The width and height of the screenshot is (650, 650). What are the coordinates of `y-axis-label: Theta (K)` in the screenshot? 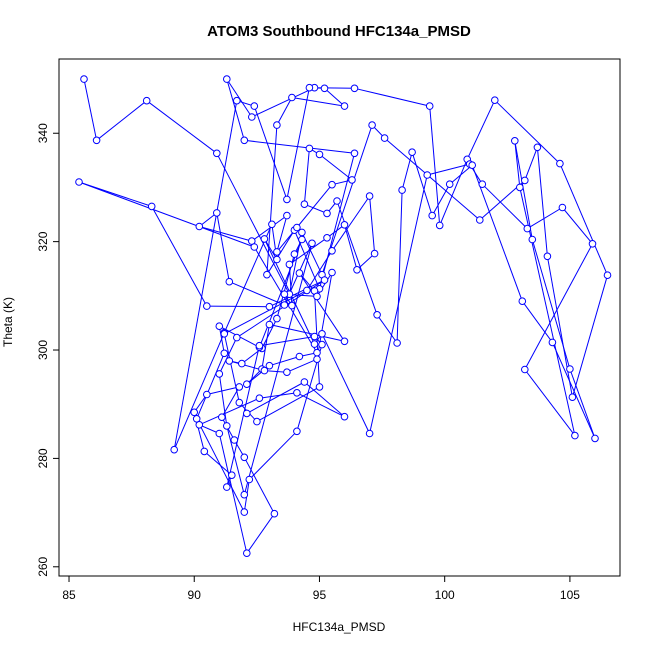 It's located at (8, 322).